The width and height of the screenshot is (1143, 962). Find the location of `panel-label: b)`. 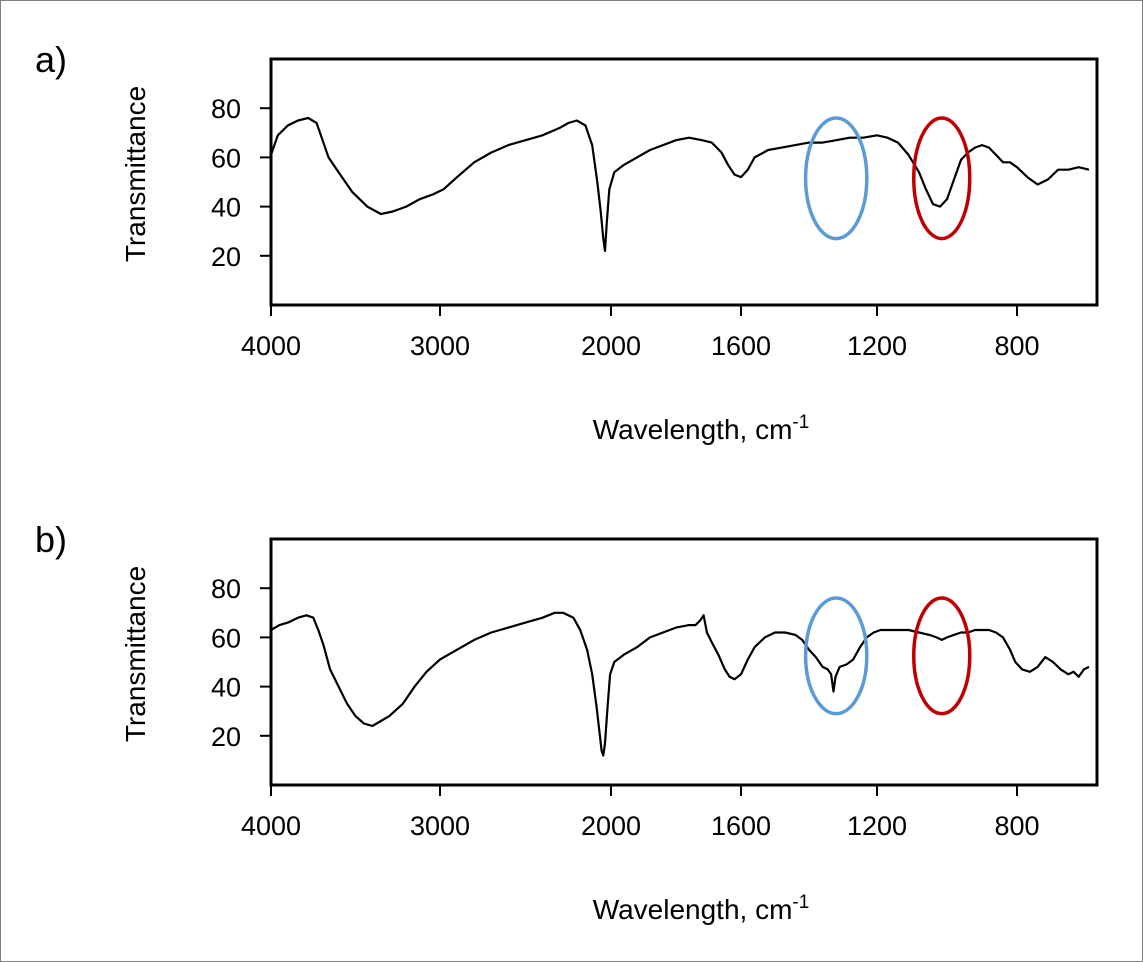

panel-label: b) is located at coordinates (51, 539).